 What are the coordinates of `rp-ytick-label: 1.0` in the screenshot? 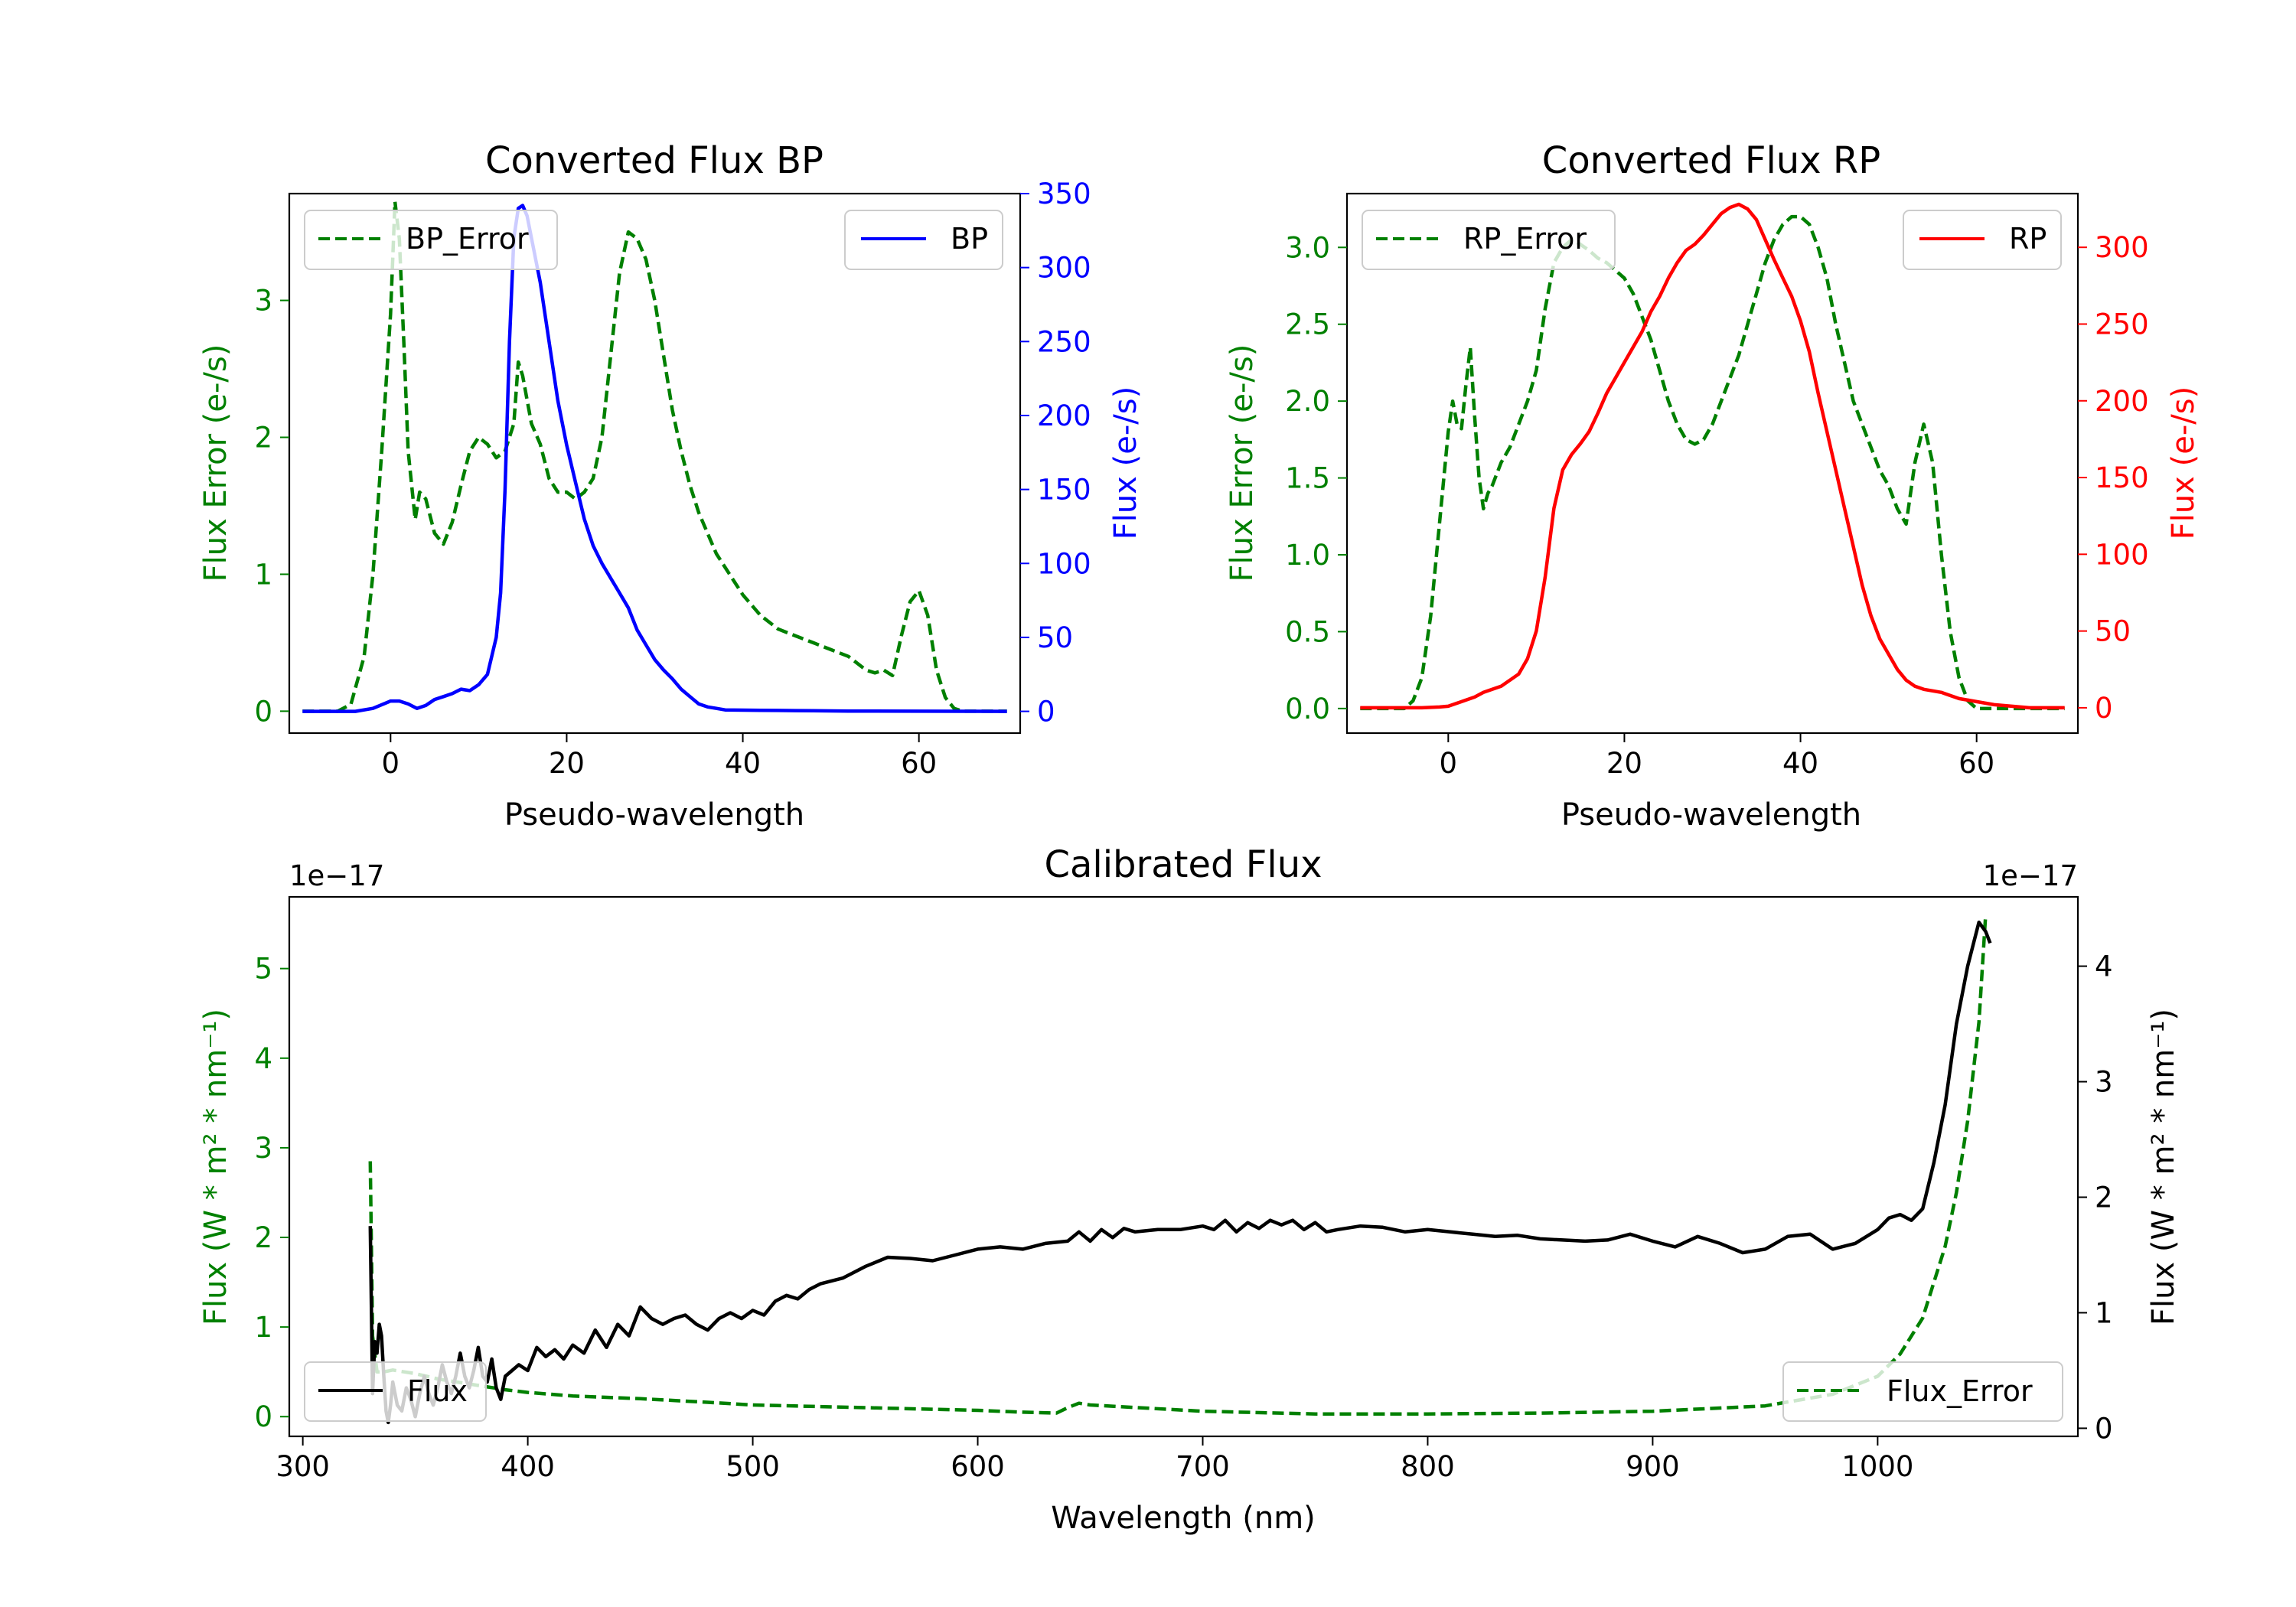 It's located at (1307, 555).